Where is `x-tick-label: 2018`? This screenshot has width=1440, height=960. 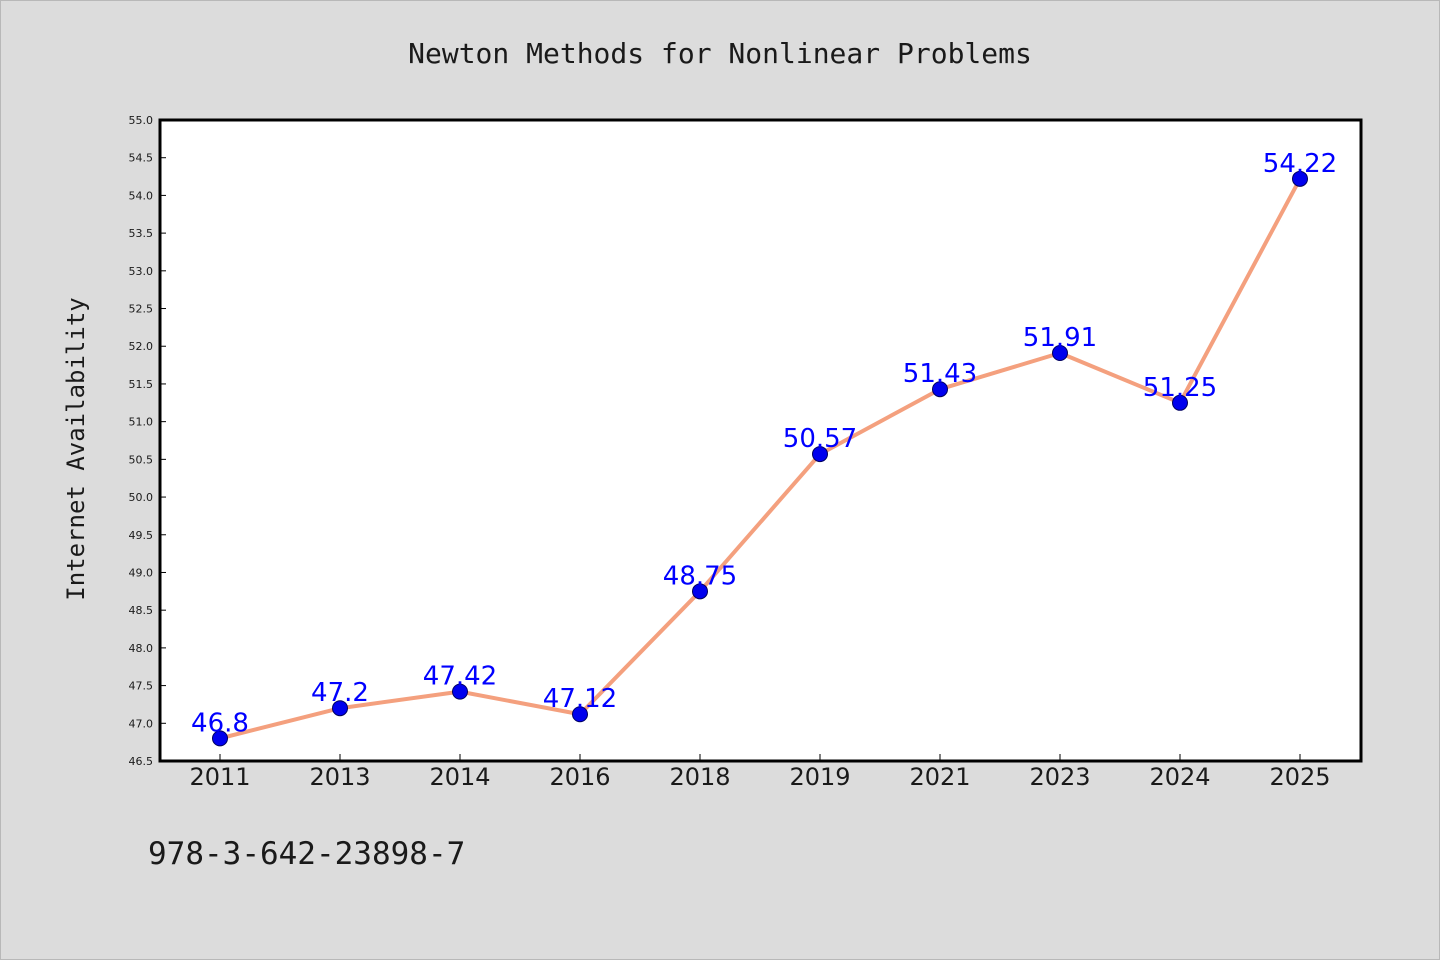
x-tick-label: 2018 is located at coordinates (699, 777).